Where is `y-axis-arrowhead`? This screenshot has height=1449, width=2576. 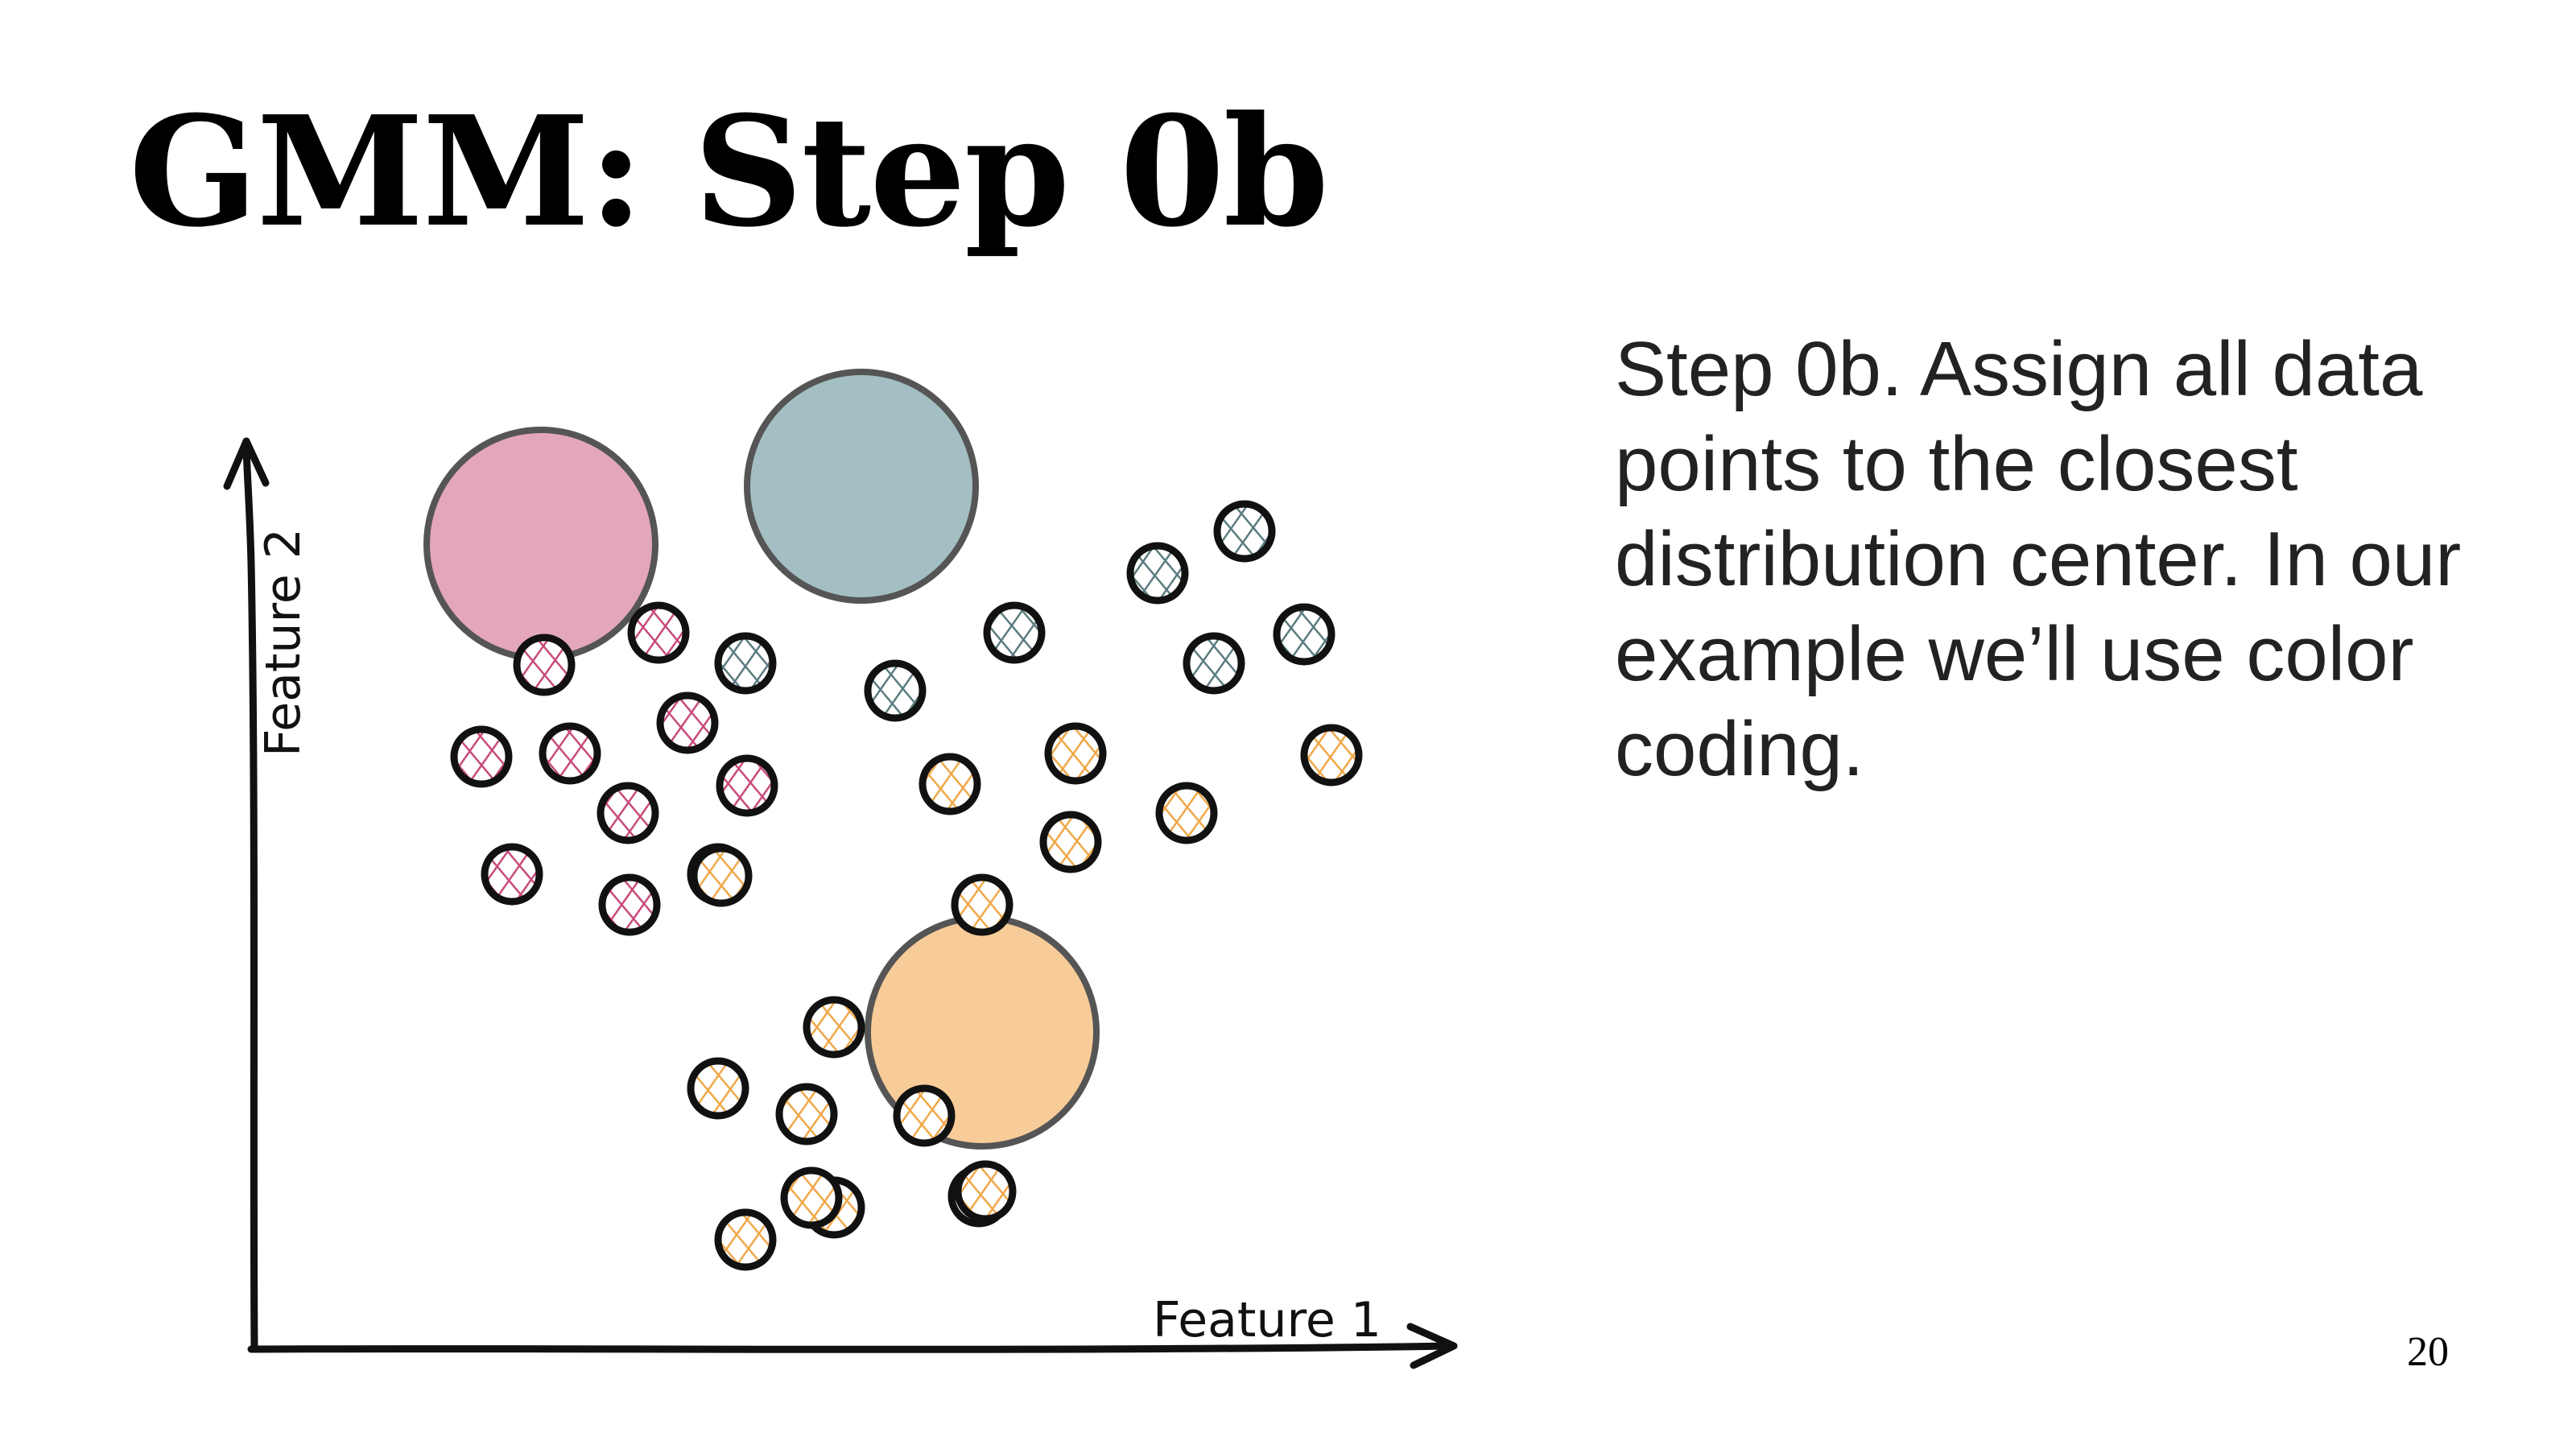 y-axis-arrowhead is located at coordinates (246, 463).